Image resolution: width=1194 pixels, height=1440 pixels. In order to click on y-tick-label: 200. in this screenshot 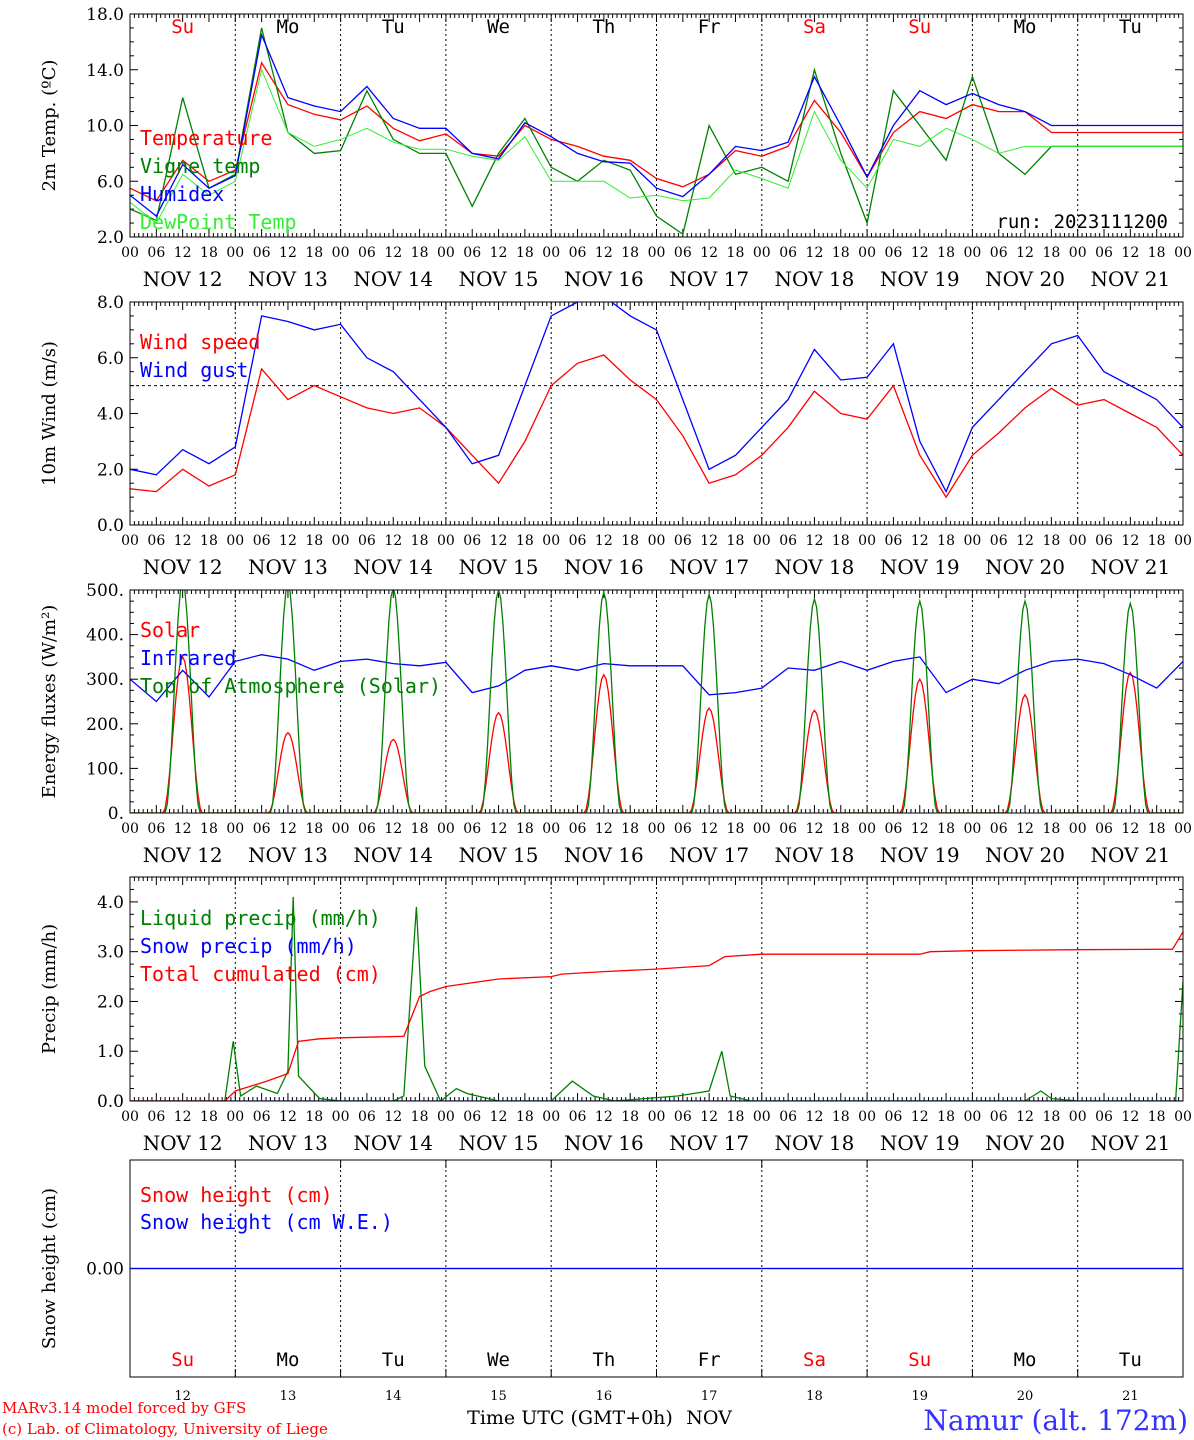, I will do `click(105, 725)`.